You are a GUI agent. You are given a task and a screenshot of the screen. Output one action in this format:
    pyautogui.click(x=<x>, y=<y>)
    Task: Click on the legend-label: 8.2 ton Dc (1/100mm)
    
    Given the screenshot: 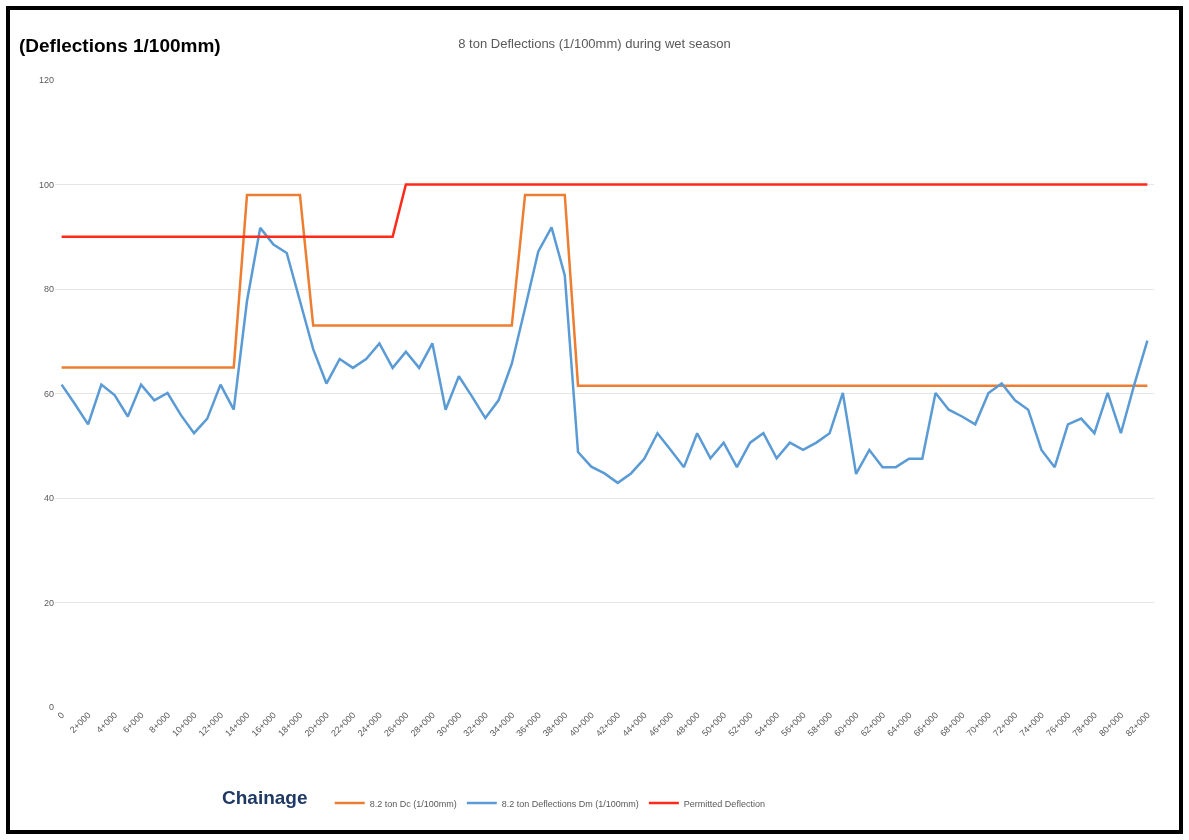 What is the action you would take?
    pyautogui.click(x=413, y=803)
    